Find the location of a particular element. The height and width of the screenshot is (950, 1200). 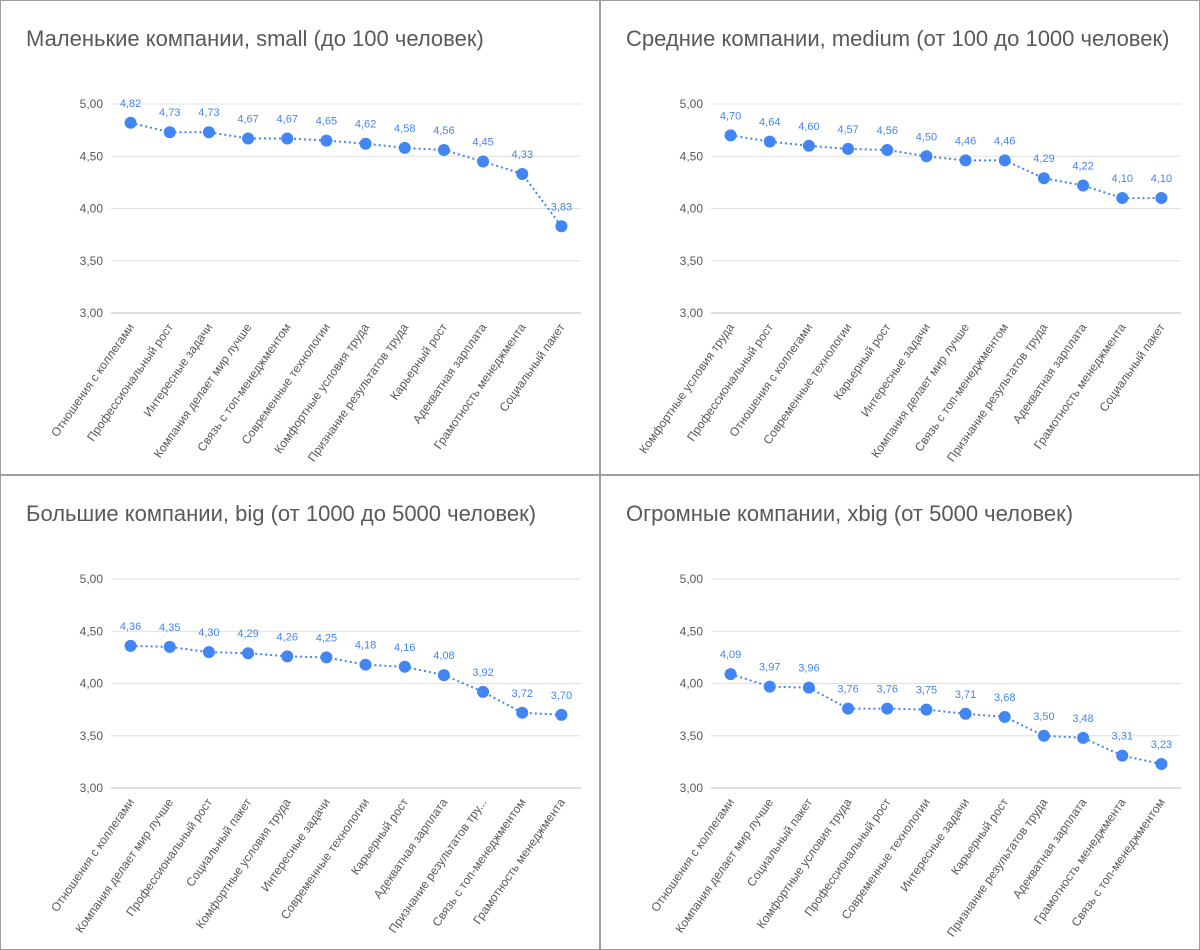

data-label: 4,29 is located at coordinates (1043, 159).